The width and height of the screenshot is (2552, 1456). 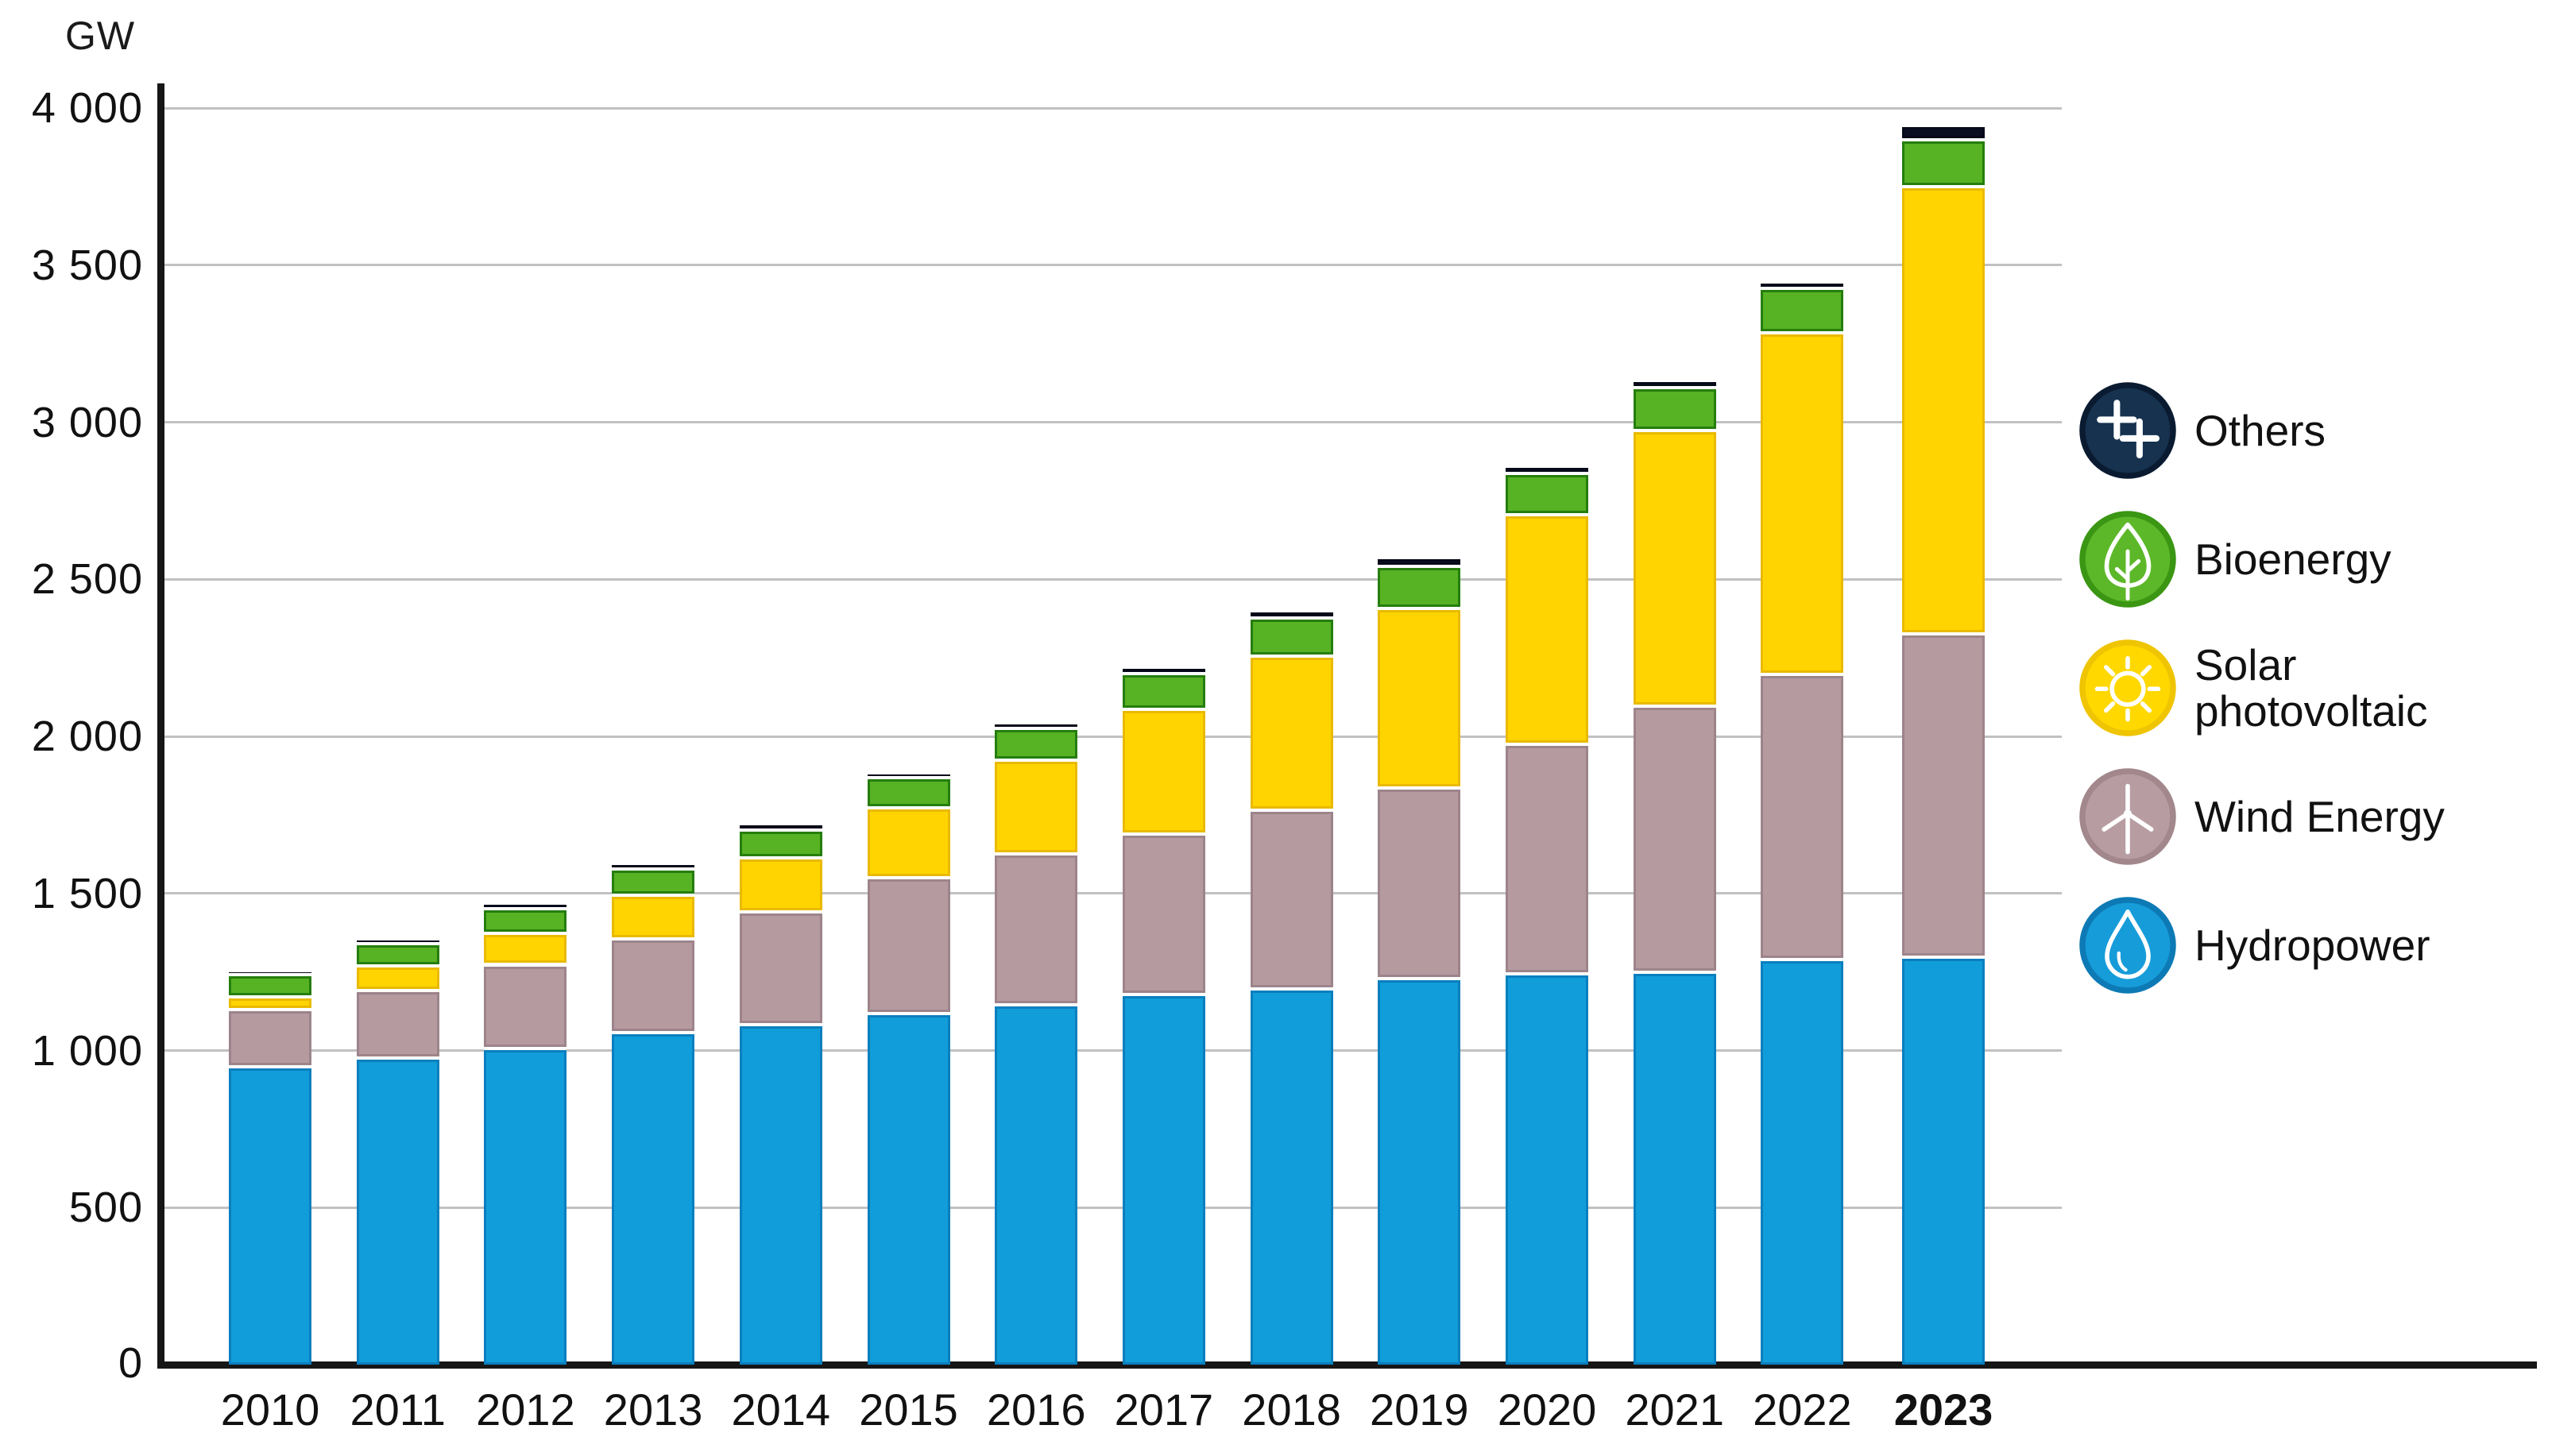 What do you see at coordinates (780, 828) in the screenshot?
I see `bar-2014-others` at bounding box center [780, 828].